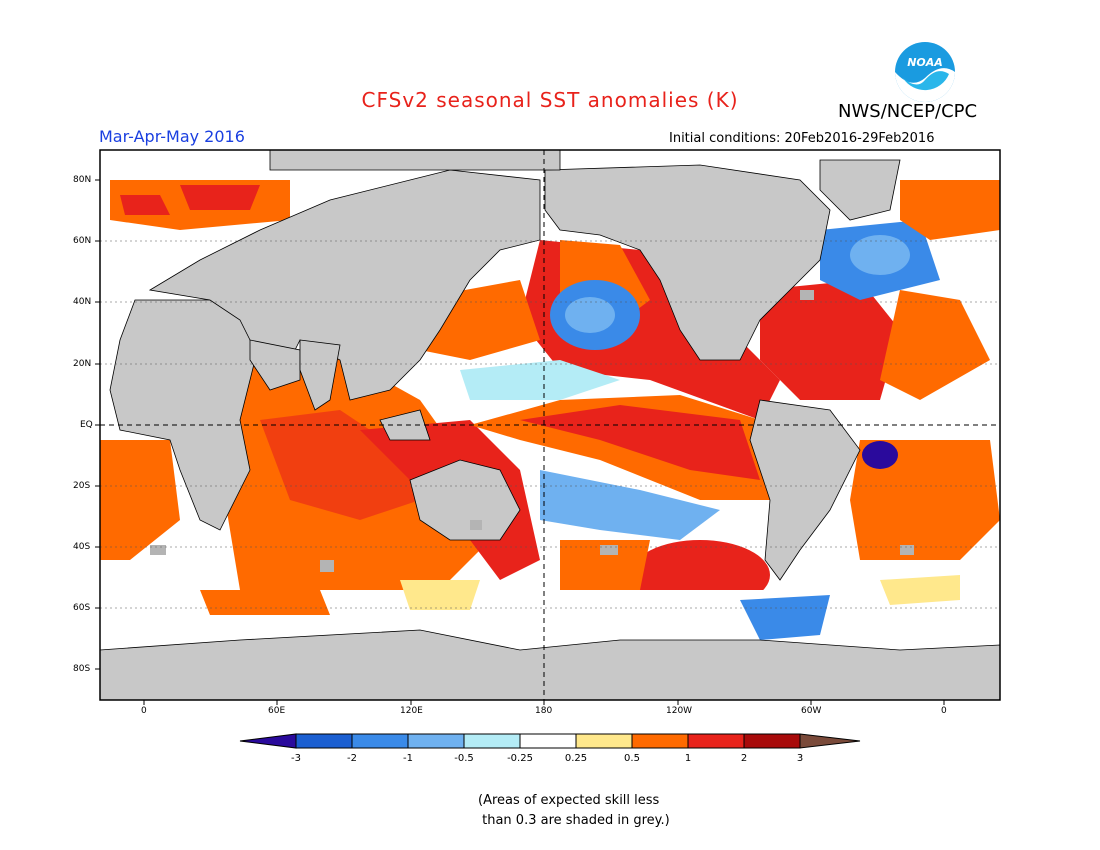 This screenshot has width=1100, height=850. What do you see at coordinates (550, 100) in the screenshot?
I see `map-title: CFSv2 seasonal SST anomalies (K)` at bounding box center [550, 100].